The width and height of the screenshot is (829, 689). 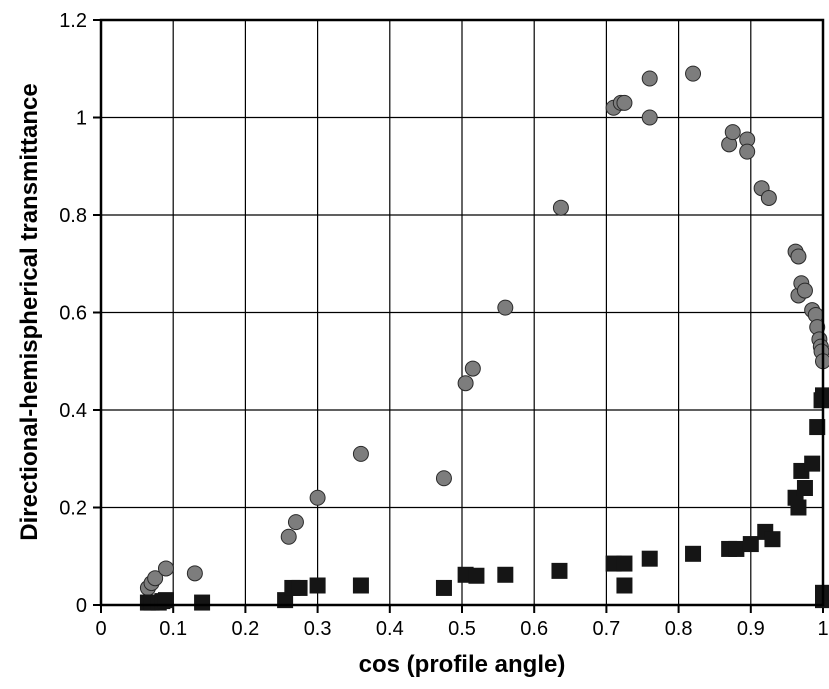 What do you see at coordinates (73, 21) in the screenshot?
I see `y-tick-label: 1.2` at bounding box center [73, 21].